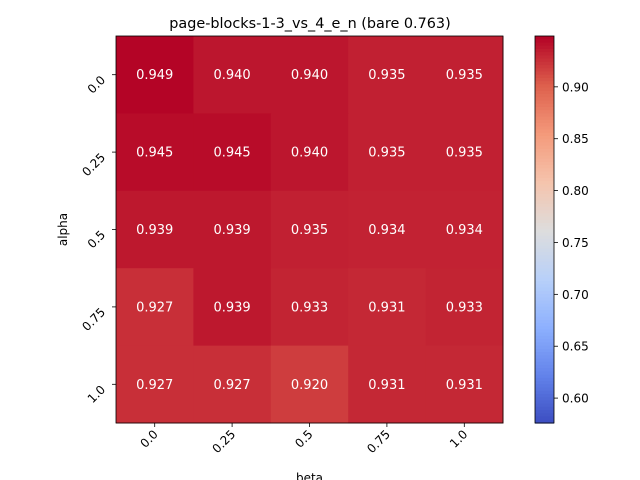 This screenshot has width=640, height=480. I want to click on y-tick-label: 0.75, so click(93, 319).